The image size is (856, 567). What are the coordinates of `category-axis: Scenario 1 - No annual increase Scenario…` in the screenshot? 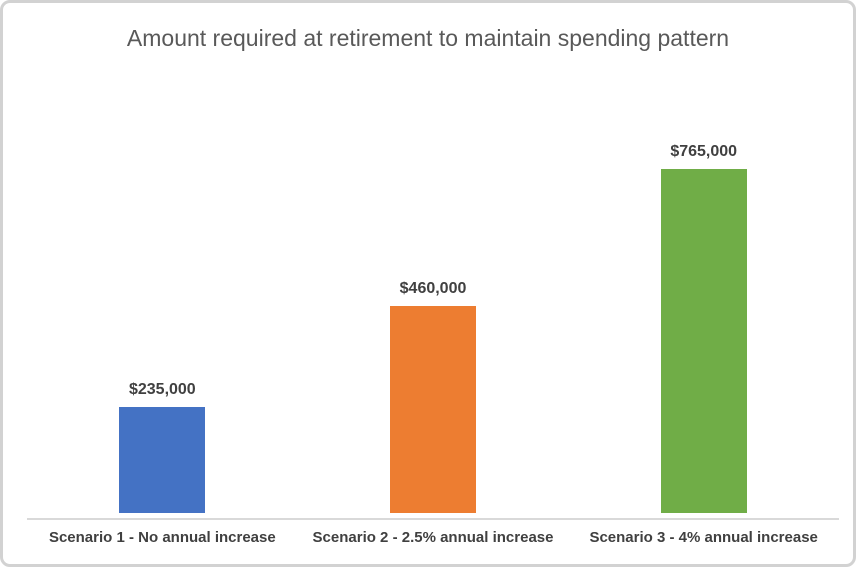 It's located at (433, 537).